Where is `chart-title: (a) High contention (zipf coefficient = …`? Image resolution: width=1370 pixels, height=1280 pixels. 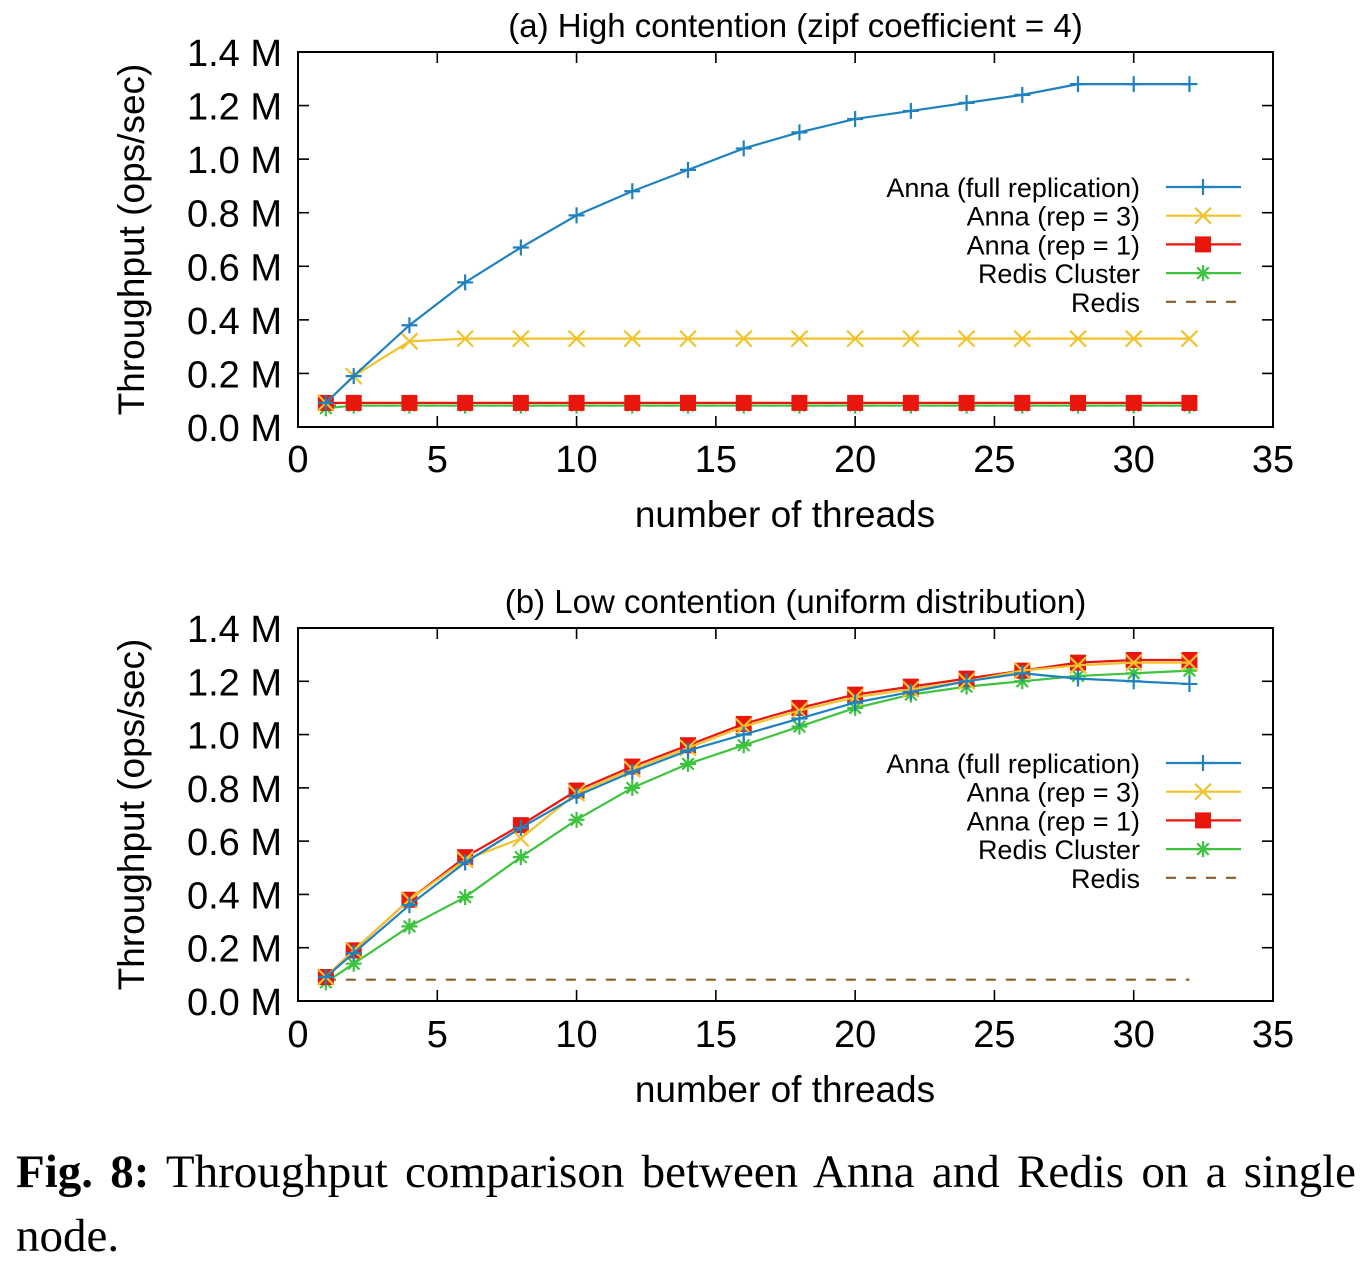
chart-title: (a) High contention (zipf coefficient = … is located at coordinates (795, 25).